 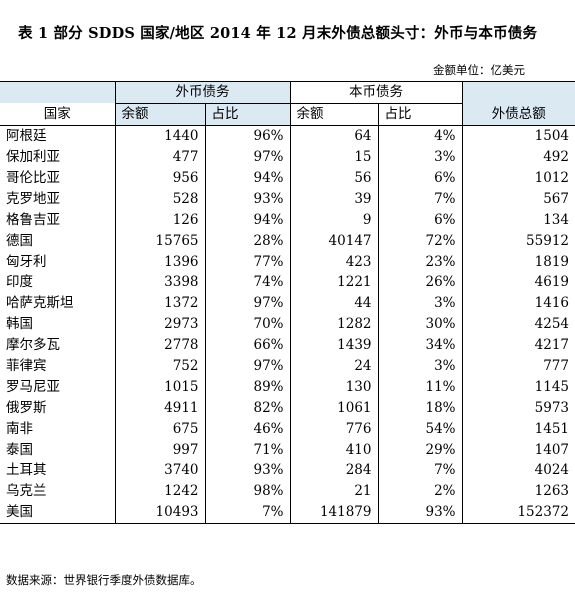 What do you see at coordinates (419, 199) in the screenshot?
I see `lc-share-cell: 7%` at bounding box center [419, 199].